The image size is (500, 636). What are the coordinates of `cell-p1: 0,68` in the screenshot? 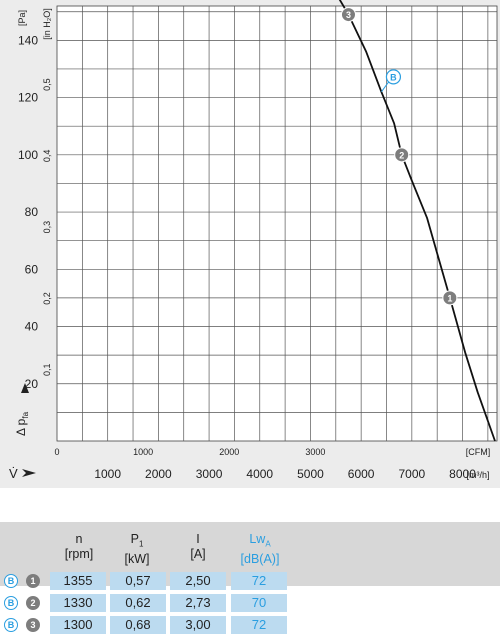 It's located at (138, 625).